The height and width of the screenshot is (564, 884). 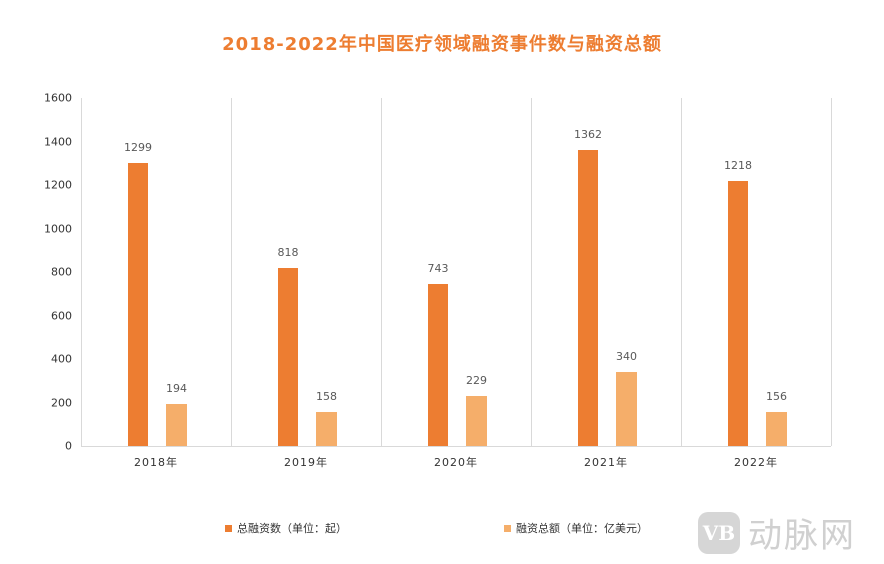 What do you see at coordinates (582, 528) in the screenshot?
I see `legend-label: 融资总额（单位：亿美元）` at bounding box center [582, 528].